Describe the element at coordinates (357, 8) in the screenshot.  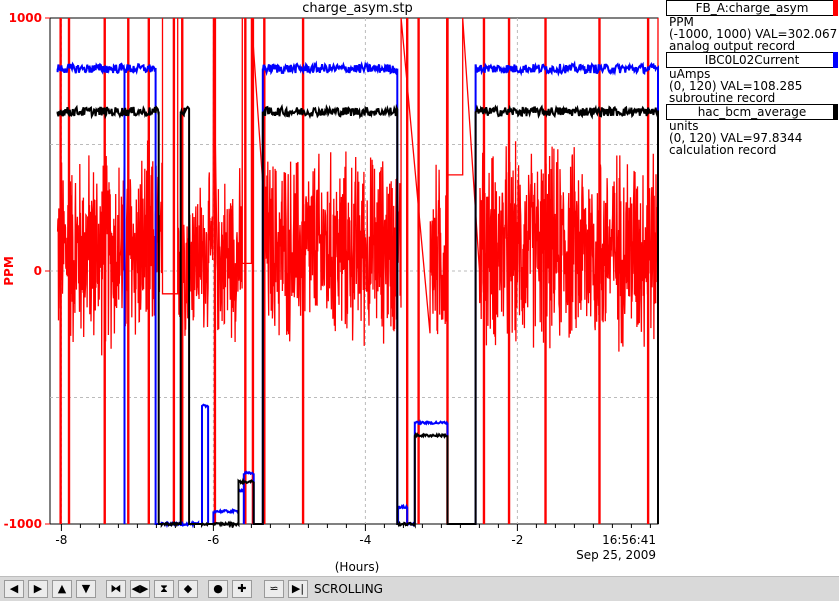
I see `chart-title: charge_asym.stp` at that location.